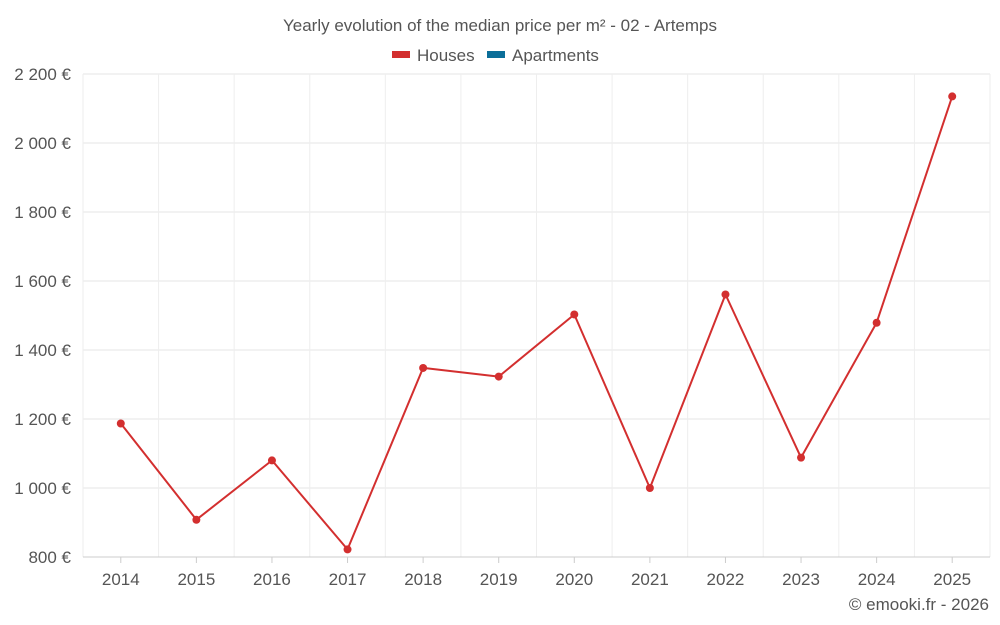 This screenshot has height=625, width=1000. I want to click on data-point-houses-2018, so click(423, 367).